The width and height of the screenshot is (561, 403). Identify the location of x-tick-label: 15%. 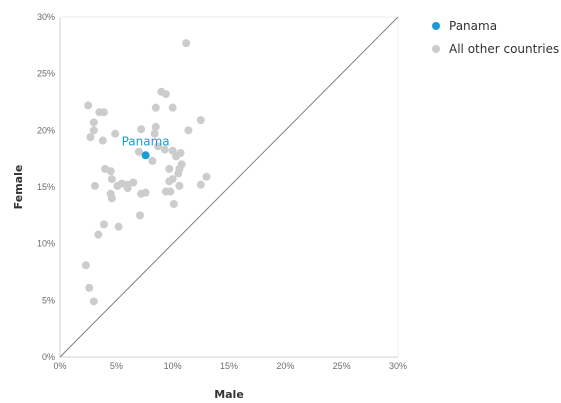
(229, 366).